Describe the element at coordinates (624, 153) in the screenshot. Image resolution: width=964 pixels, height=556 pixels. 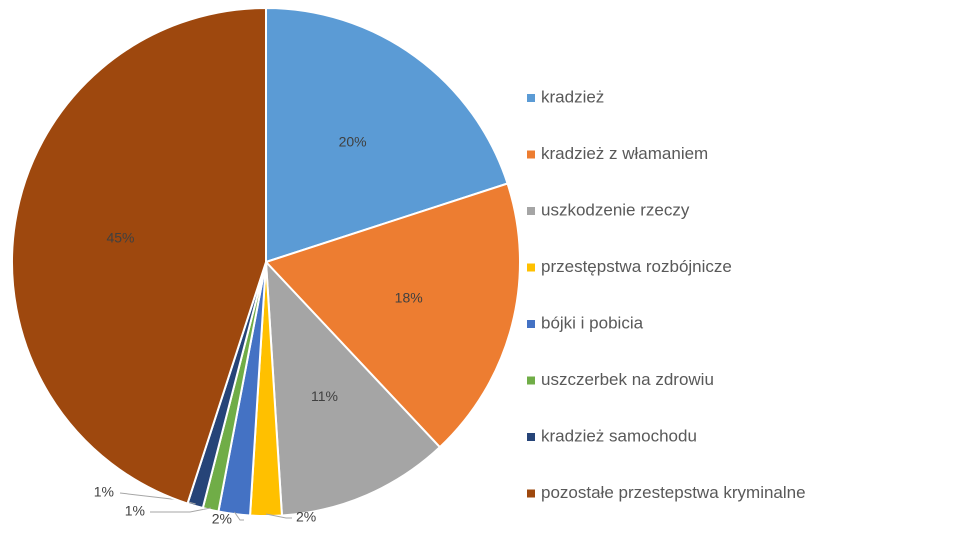
I see `legend-label: kradzież z włamaniem` at that location.